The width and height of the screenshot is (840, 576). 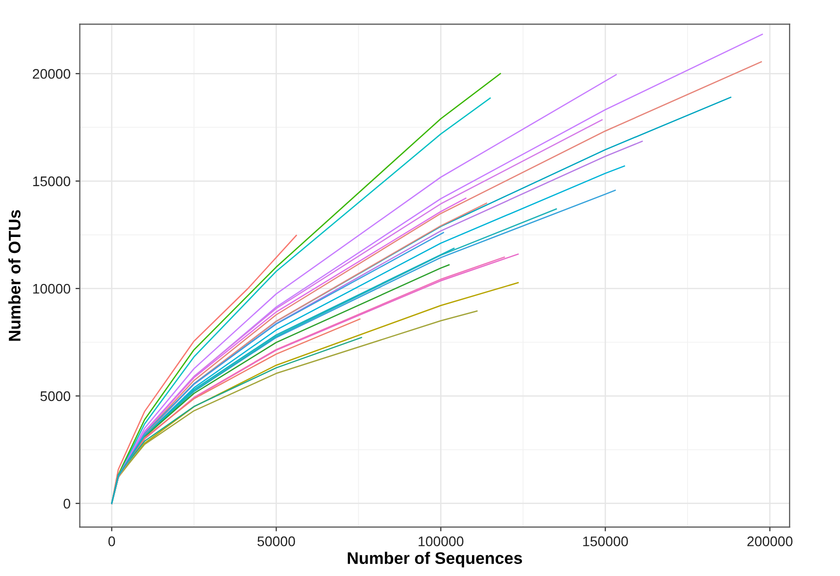 I want to click on y-tick-label: 5000, so click(x=55, y=396).